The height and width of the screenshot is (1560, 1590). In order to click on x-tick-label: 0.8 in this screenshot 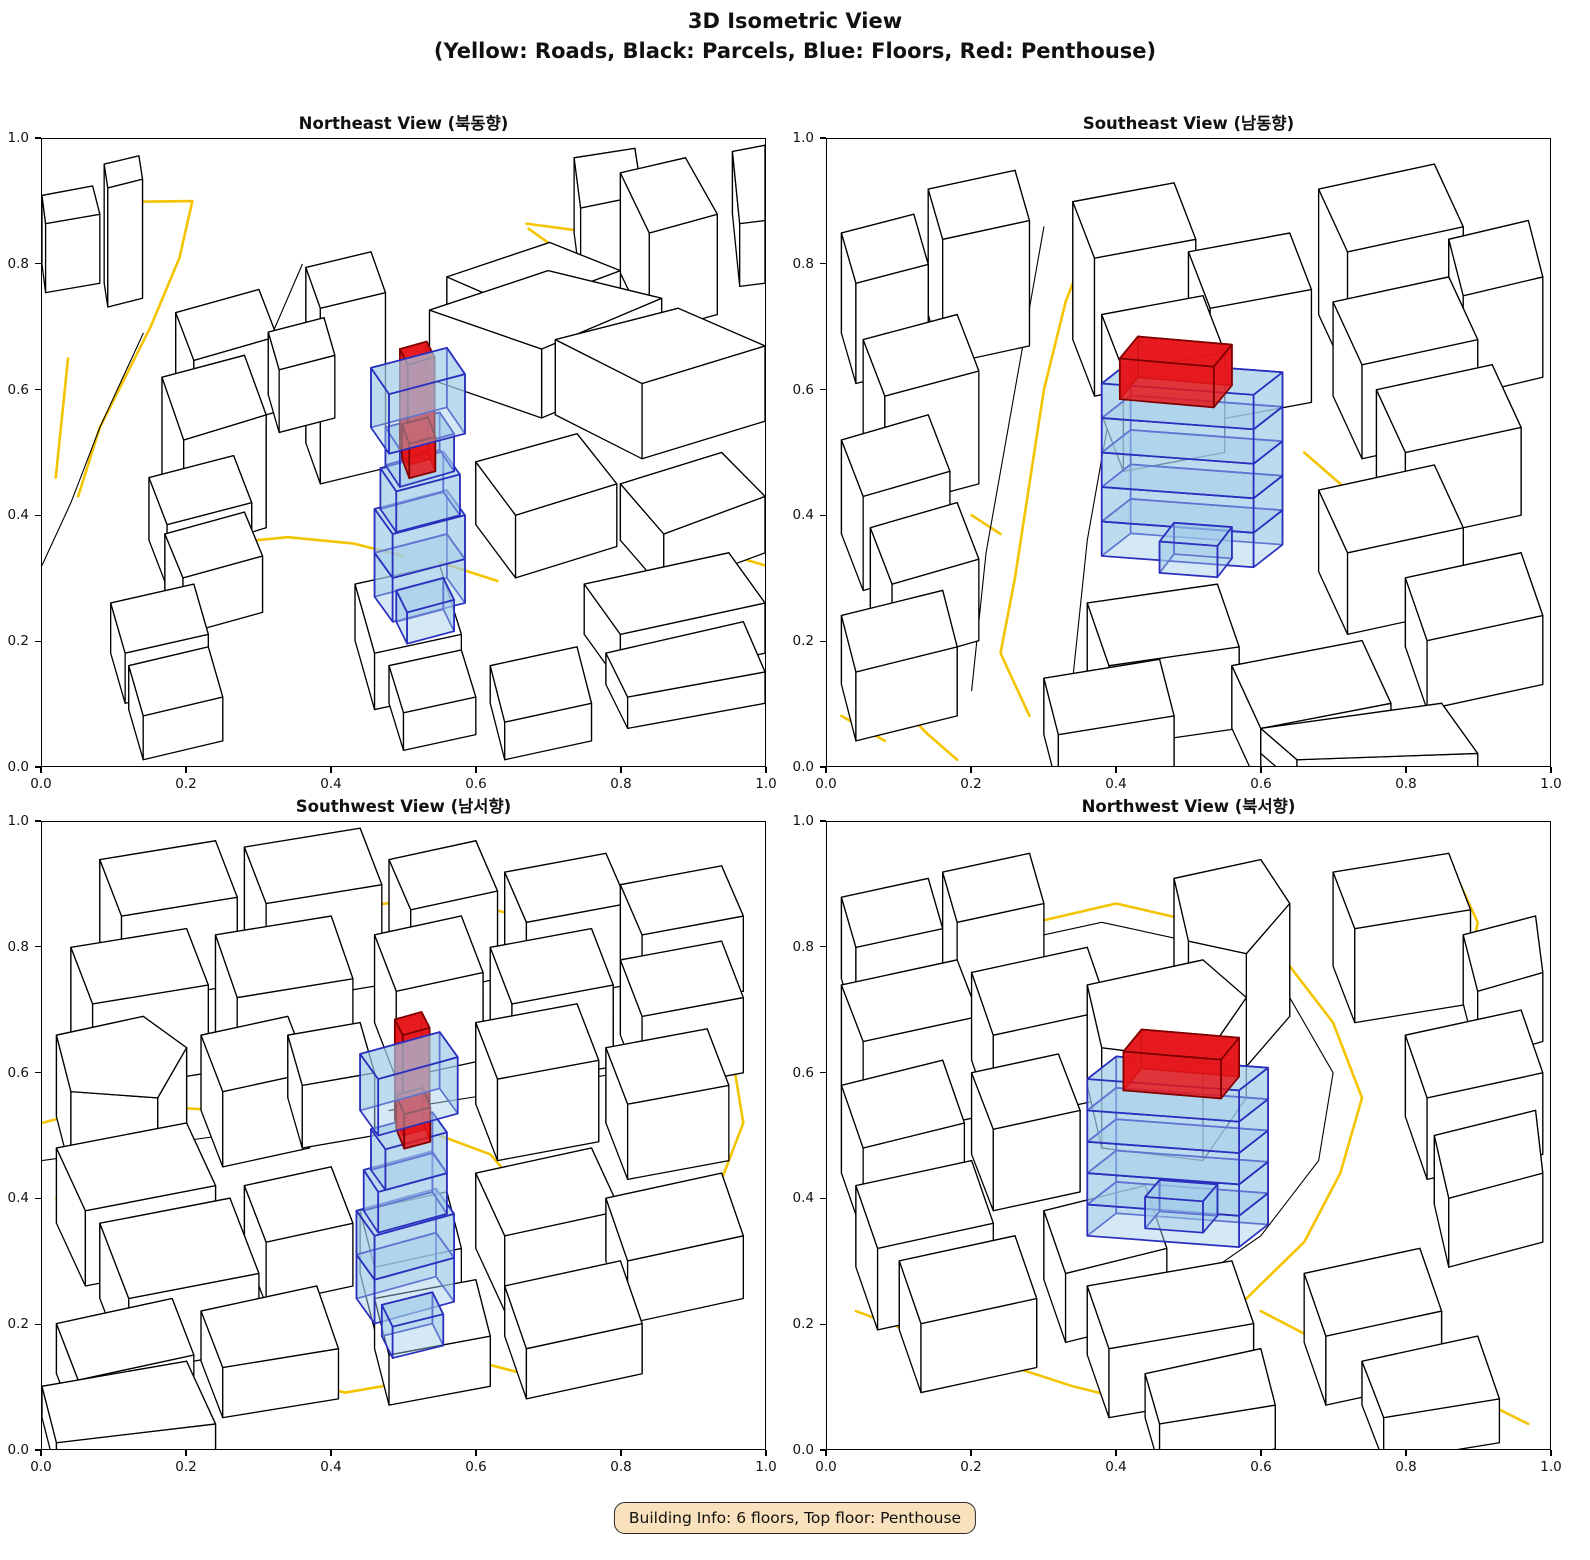, I will do `click(1406, 784)`.